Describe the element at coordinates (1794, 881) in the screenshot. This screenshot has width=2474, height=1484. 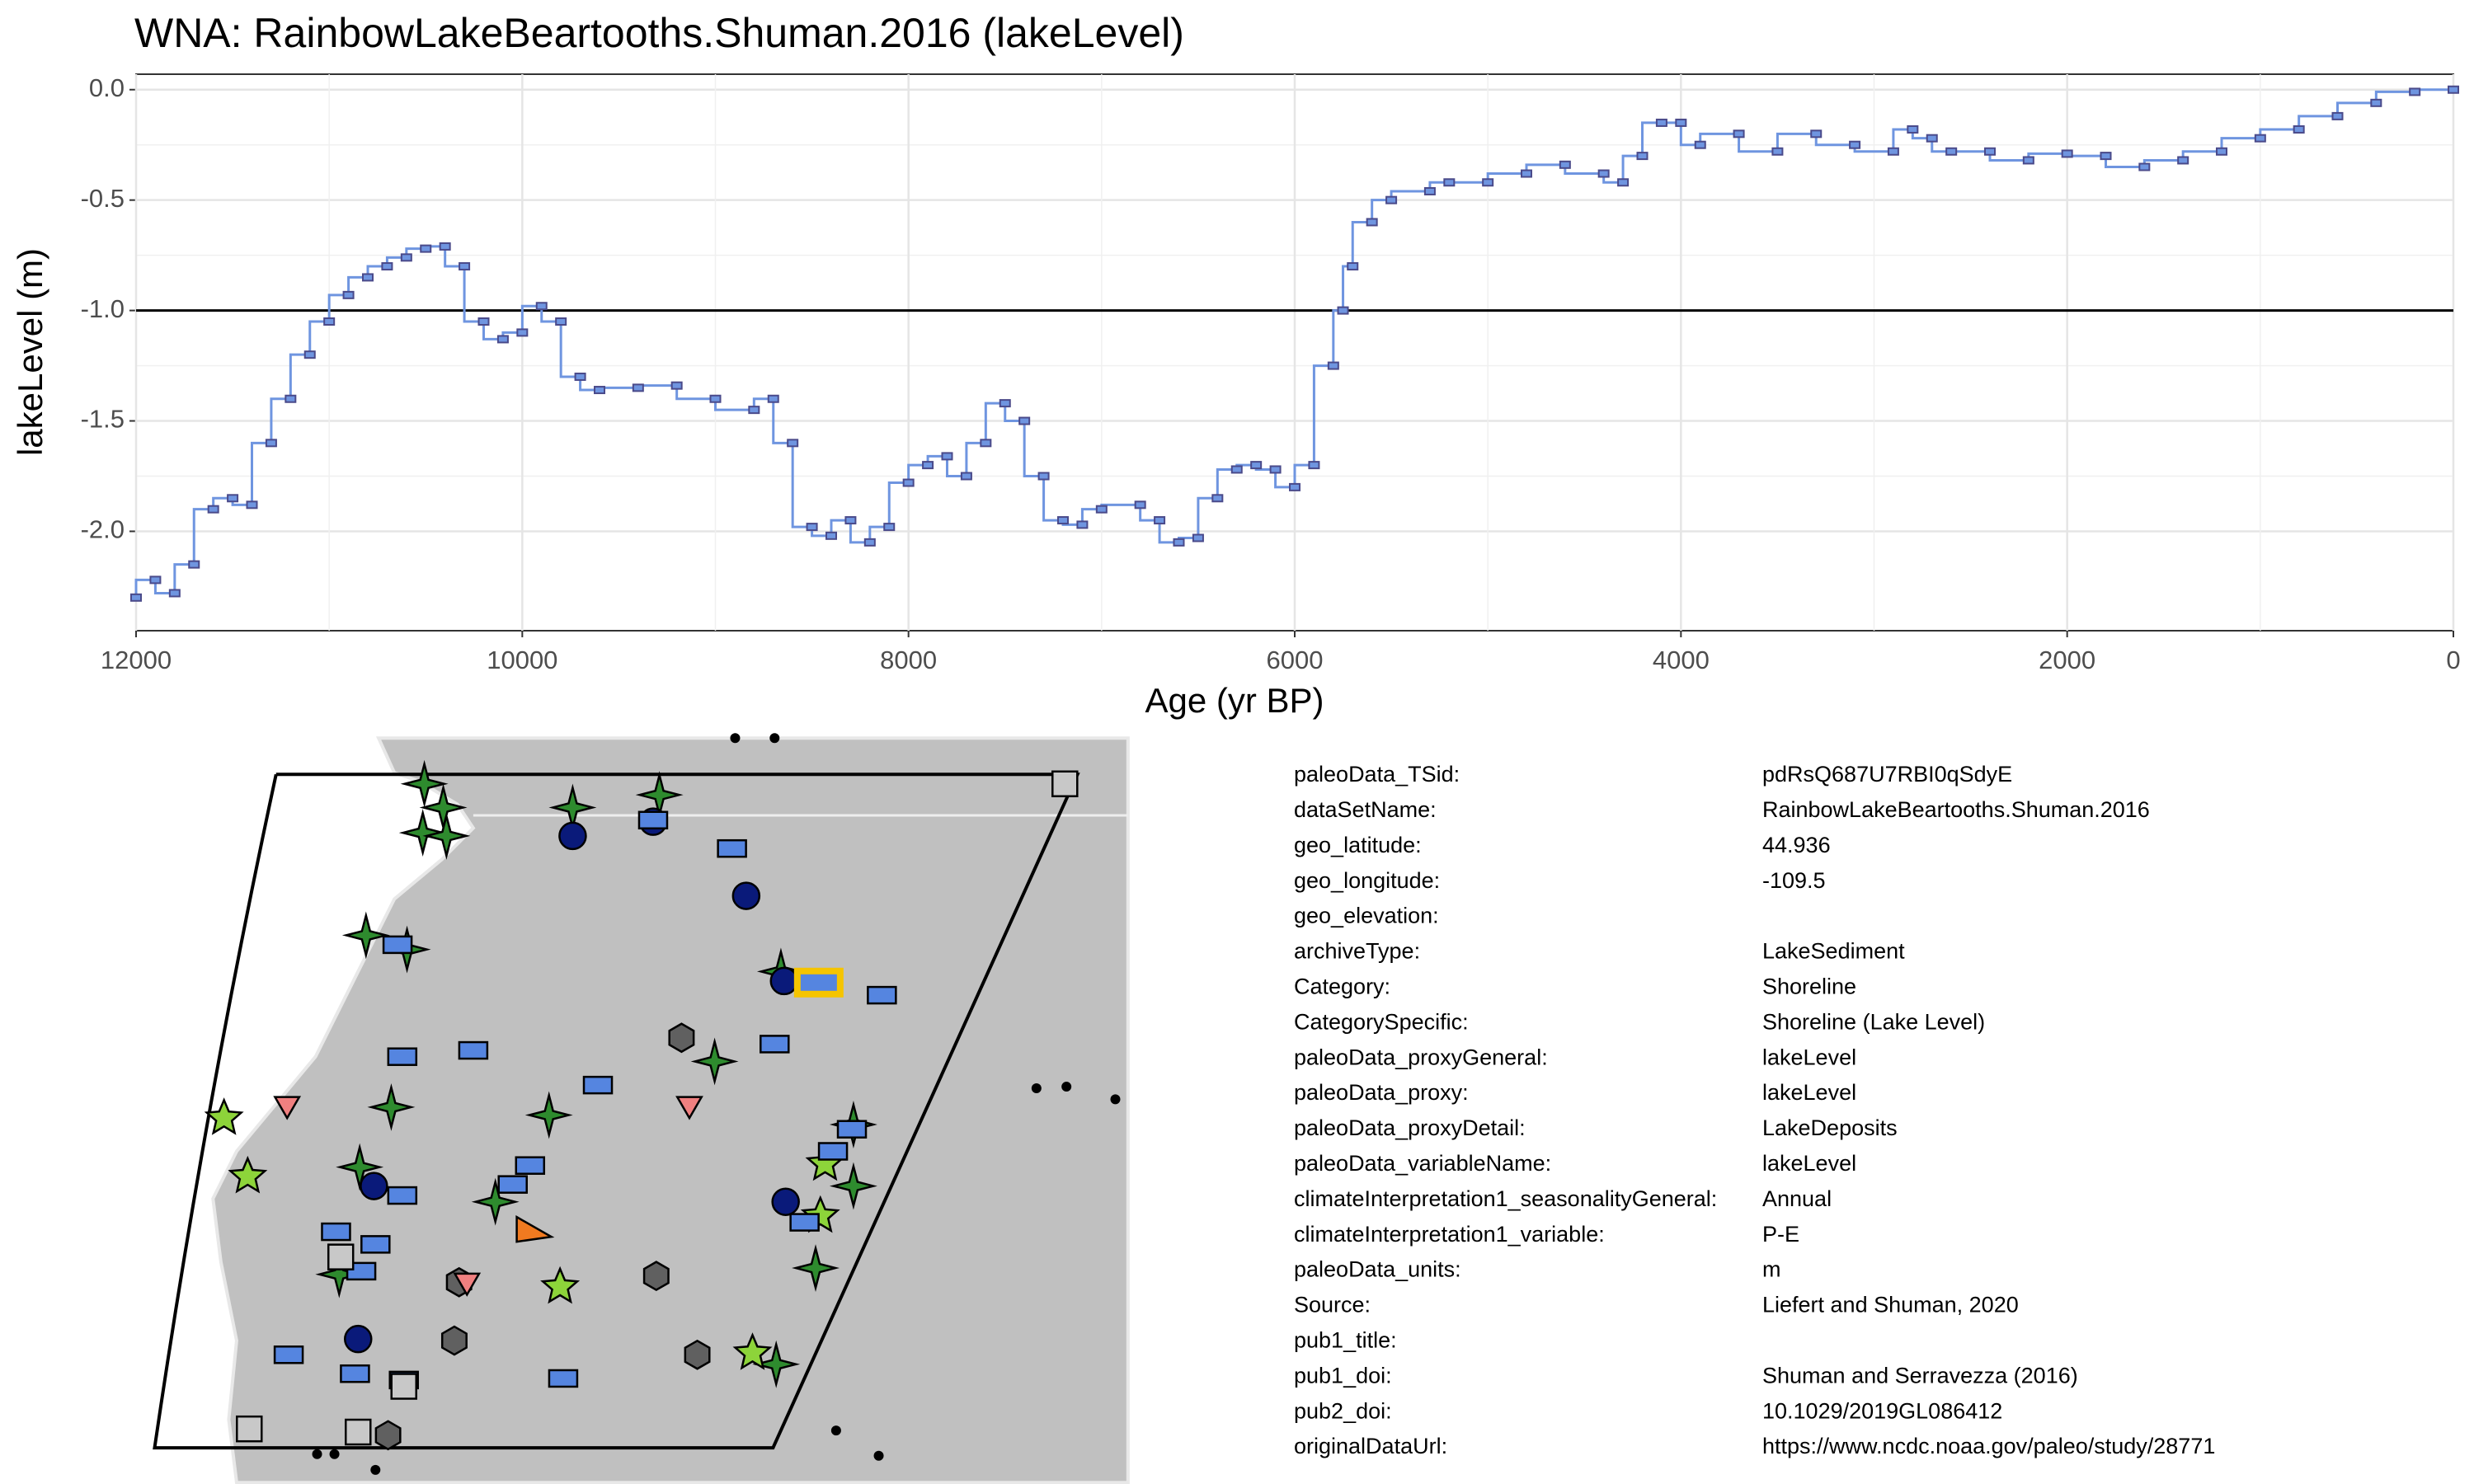
I see `meta-value: -109.5` at that location.